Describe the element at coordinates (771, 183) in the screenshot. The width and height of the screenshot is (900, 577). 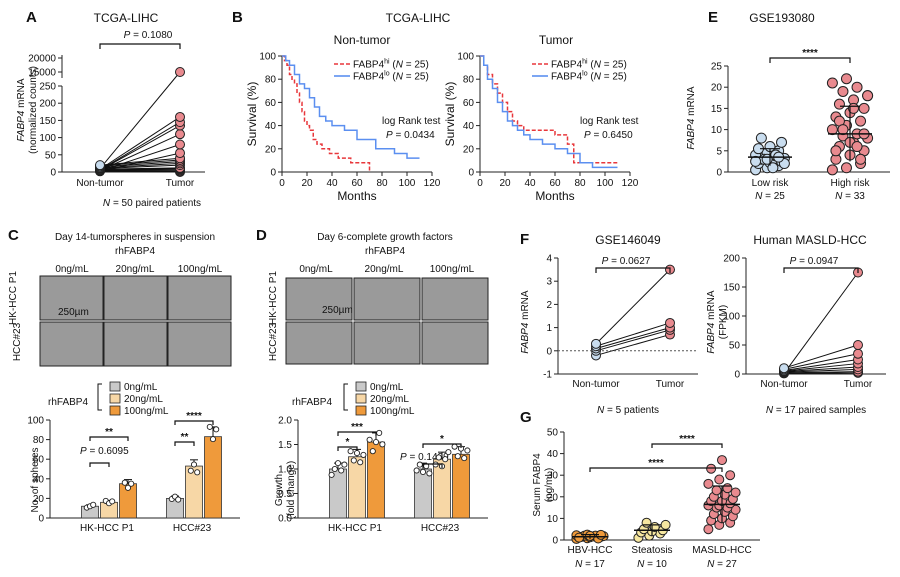
I see `panel-e-xtick-0: Low risk` at that location.